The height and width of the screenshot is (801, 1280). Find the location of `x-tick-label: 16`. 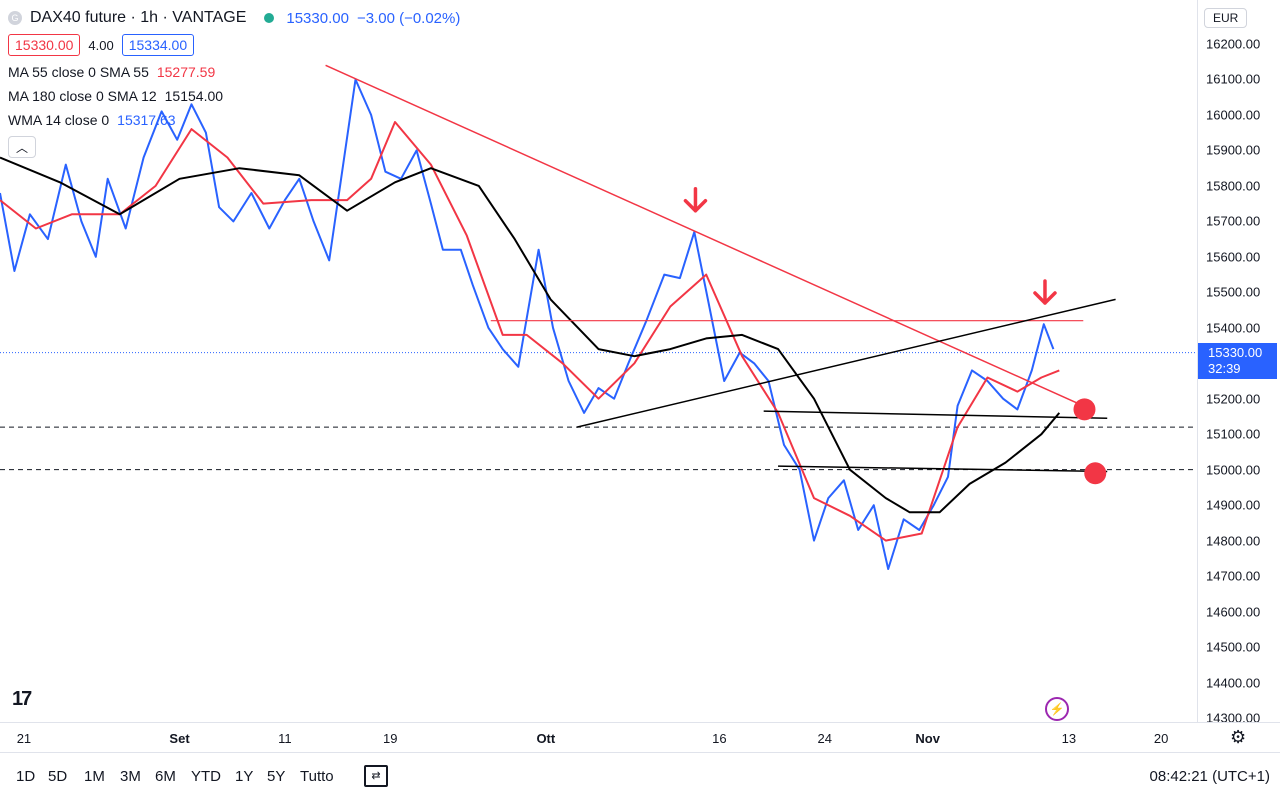

x-tick-label: 16 is located at coordinates (719, 738).